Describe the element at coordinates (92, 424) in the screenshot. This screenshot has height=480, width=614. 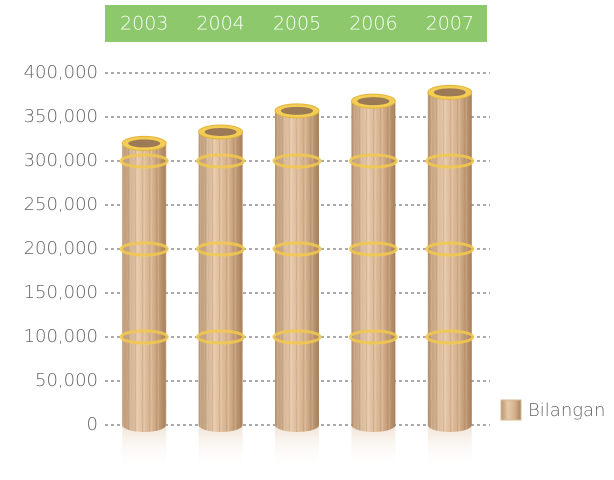
I see `y-tick-label: 0` at that location.